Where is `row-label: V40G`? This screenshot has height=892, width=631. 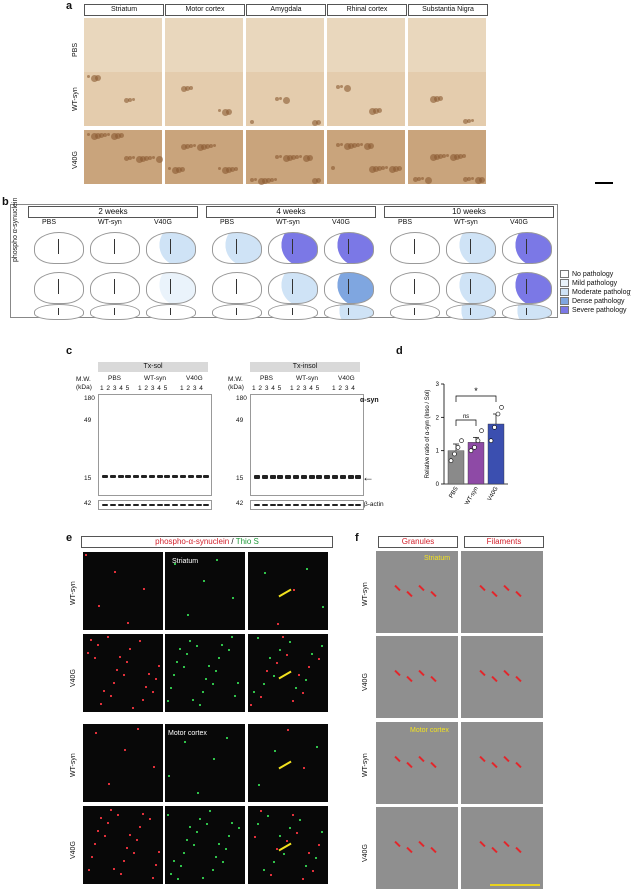
row-label: V40G is located at coordinates (365, 853).